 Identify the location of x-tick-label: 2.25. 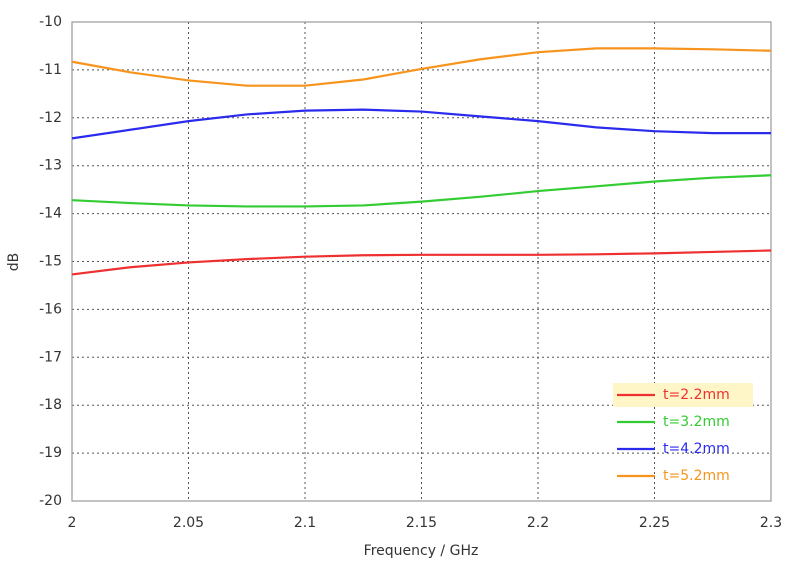
(654, 523).